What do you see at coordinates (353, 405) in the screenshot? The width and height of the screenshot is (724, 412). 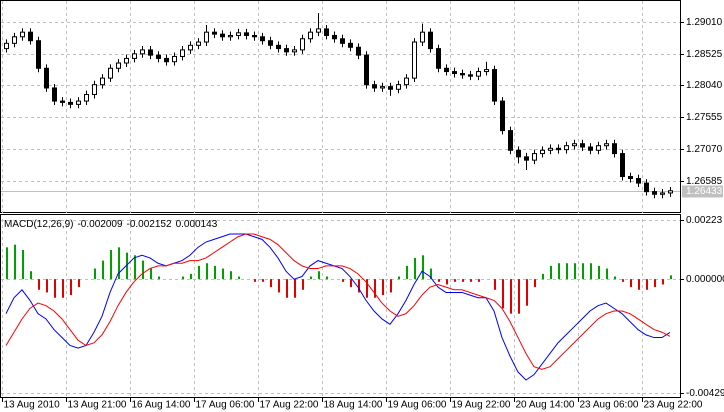 I see `x-tick-label: 18 Aug 14:00` at bounding box center [353, 405].